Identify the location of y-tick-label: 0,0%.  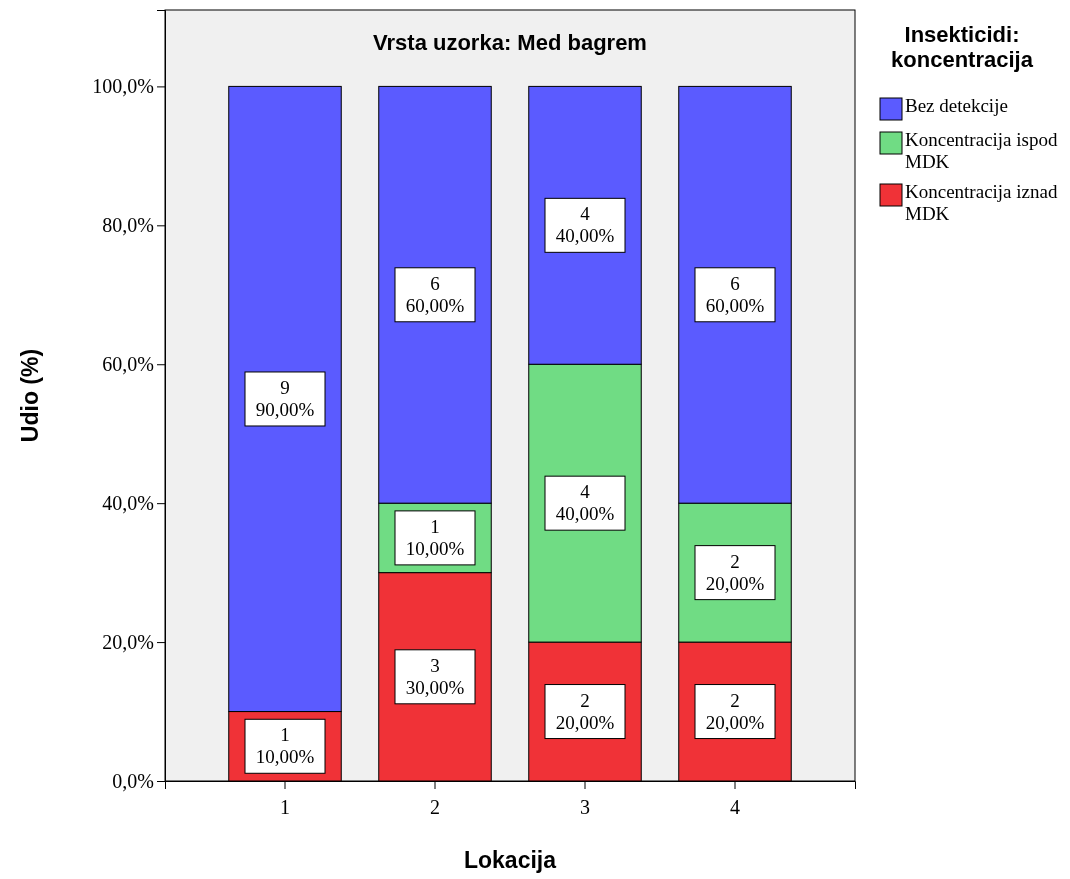
(133, 780).